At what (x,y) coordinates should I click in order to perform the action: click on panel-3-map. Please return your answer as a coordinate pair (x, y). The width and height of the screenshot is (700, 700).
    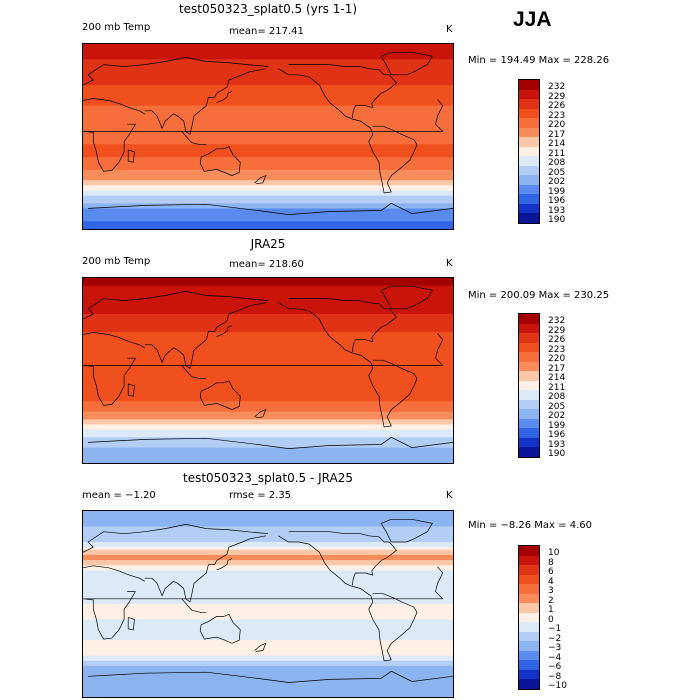
    Looking at the image, I should click on (268, 604).